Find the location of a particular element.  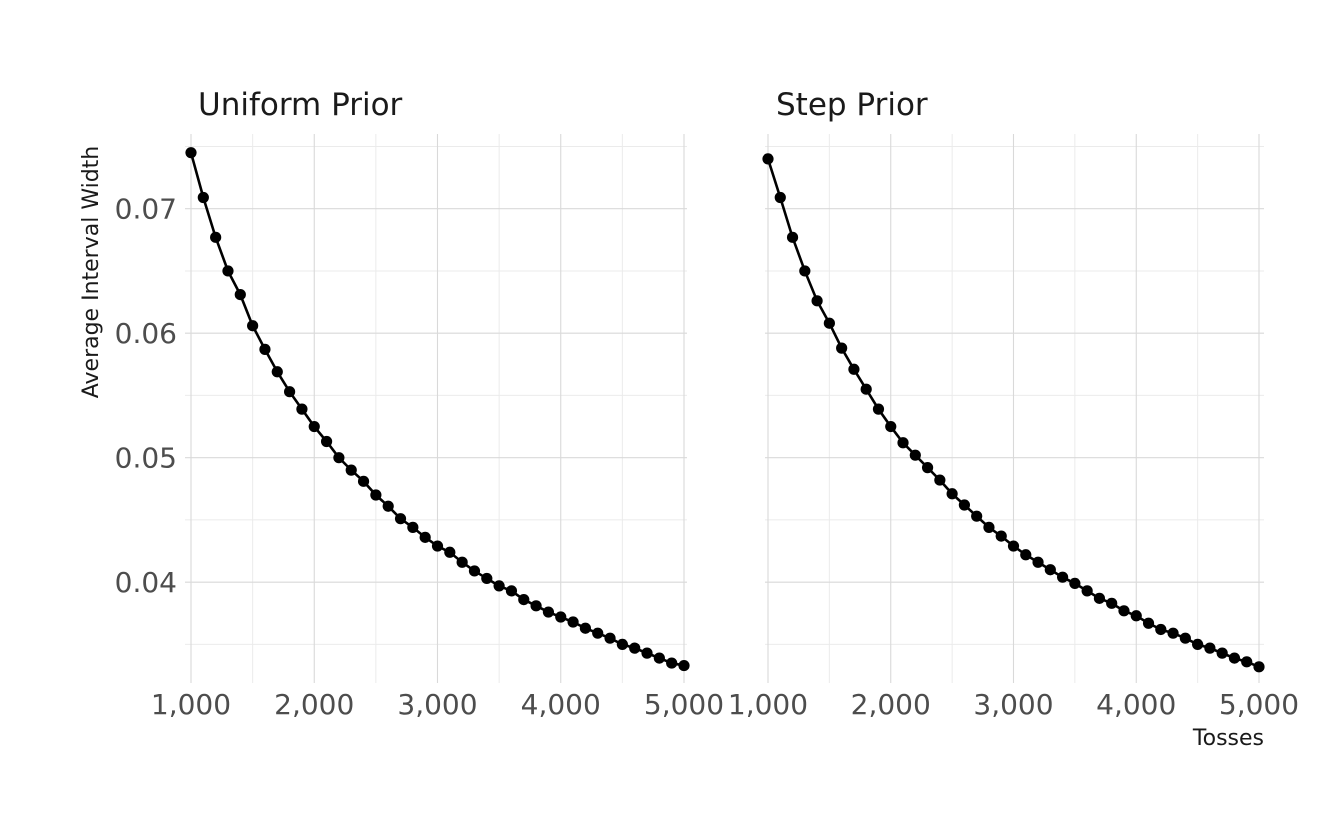

y-tick-label: 0.07 is located at coordinates (146, 209).